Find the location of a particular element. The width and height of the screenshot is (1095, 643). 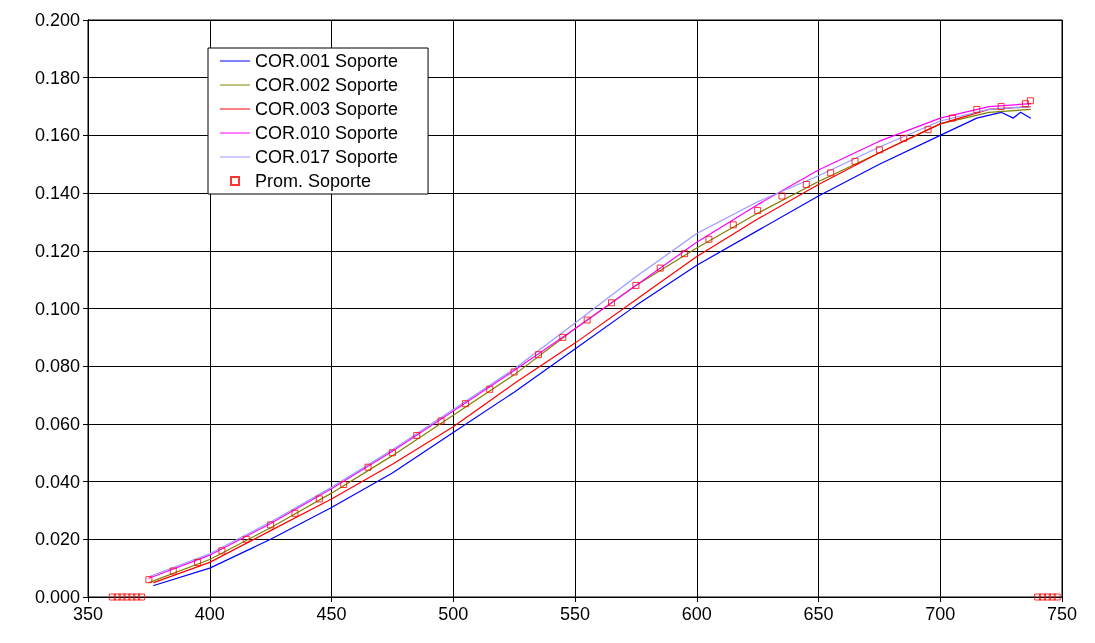

y-tick-label: 0.040 is located at coordinates (57, 481).